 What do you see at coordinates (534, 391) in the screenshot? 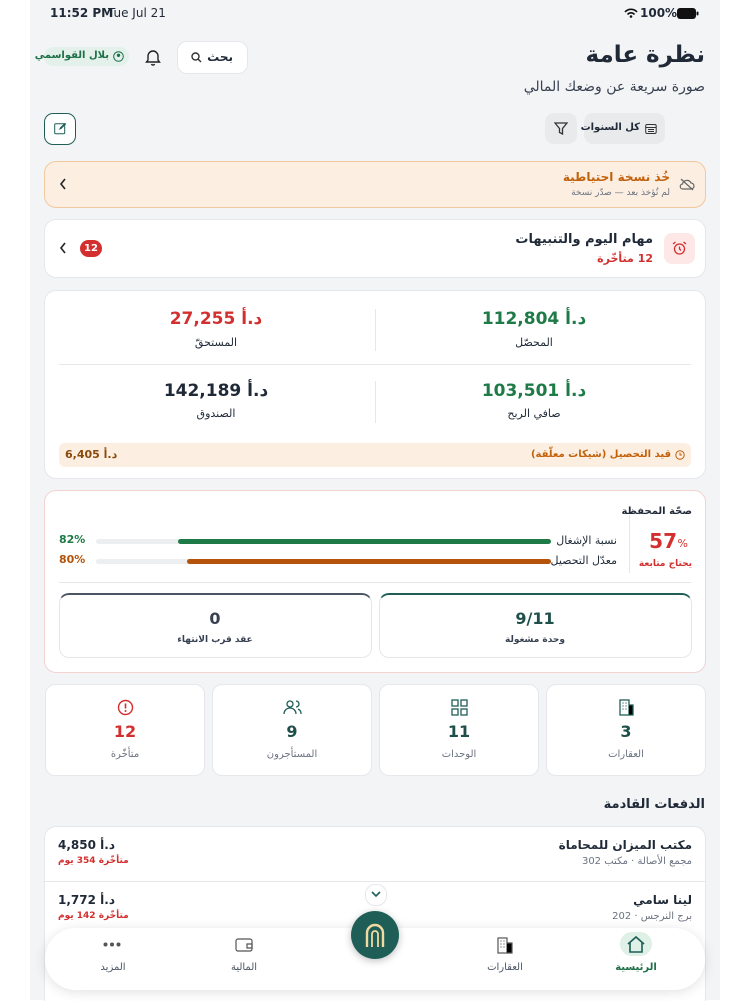
I see `net-profit-value: 103,501 د.أ` at bounding box center [534, 391].